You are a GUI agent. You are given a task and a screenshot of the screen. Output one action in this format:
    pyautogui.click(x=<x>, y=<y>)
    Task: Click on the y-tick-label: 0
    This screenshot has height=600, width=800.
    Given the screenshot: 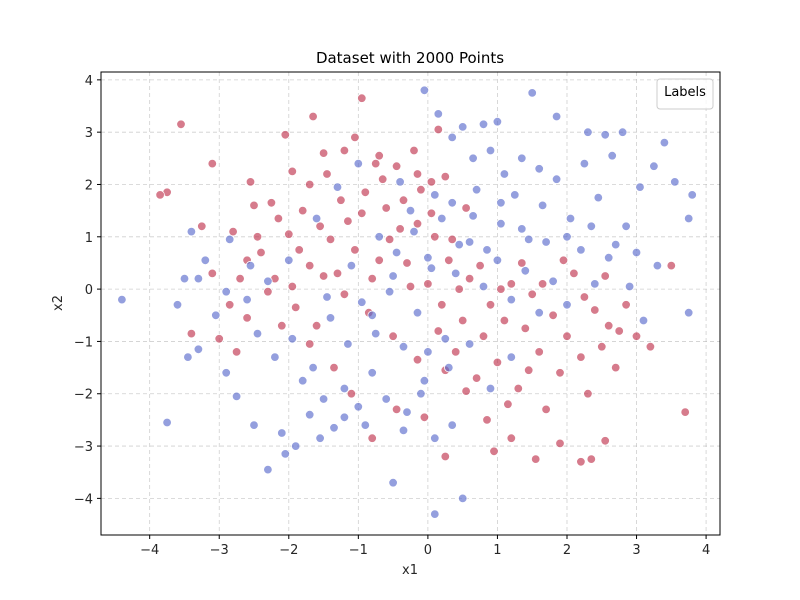 What is the action you would take?
    pyautogui.click(x=89, y=290)
    